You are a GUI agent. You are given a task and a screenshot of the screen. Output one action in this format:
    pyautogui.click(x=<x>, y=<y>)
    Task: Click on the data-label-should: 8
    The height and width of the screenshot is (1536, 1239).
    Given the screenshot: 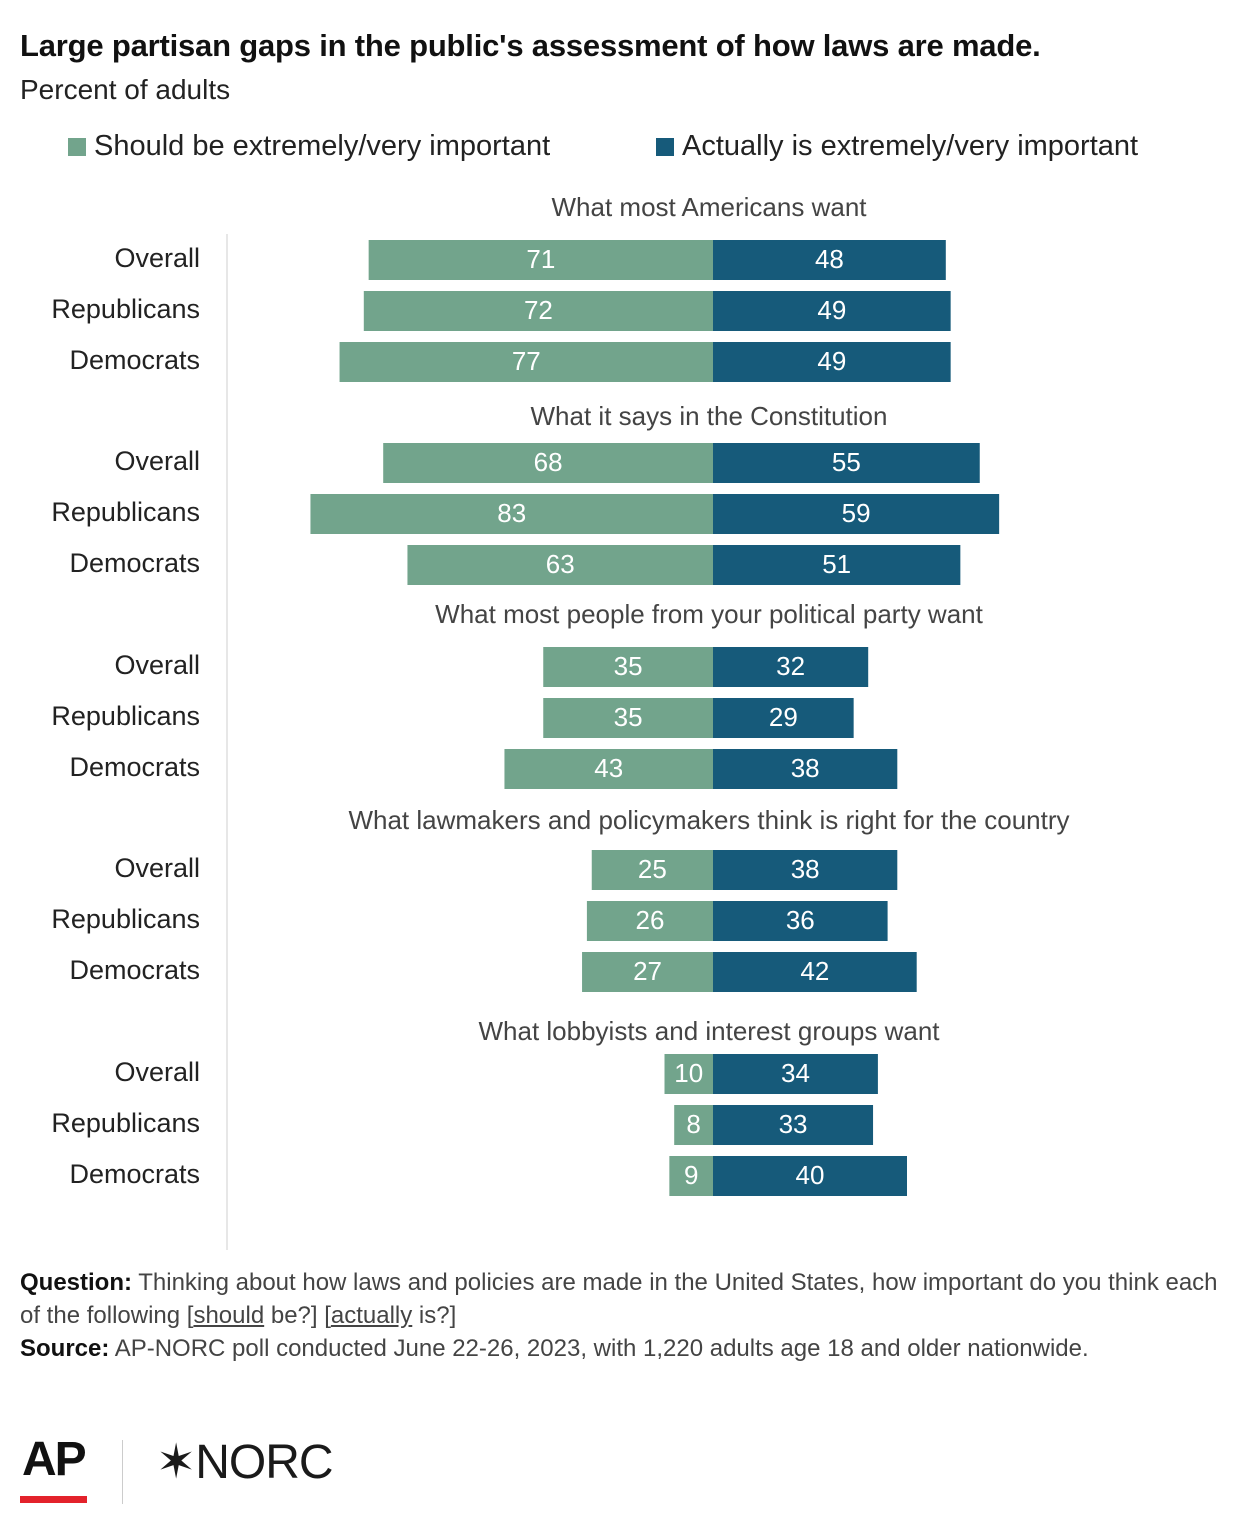 What is the action you would take?
    pyautogui.click(x=693, y=1124)
    